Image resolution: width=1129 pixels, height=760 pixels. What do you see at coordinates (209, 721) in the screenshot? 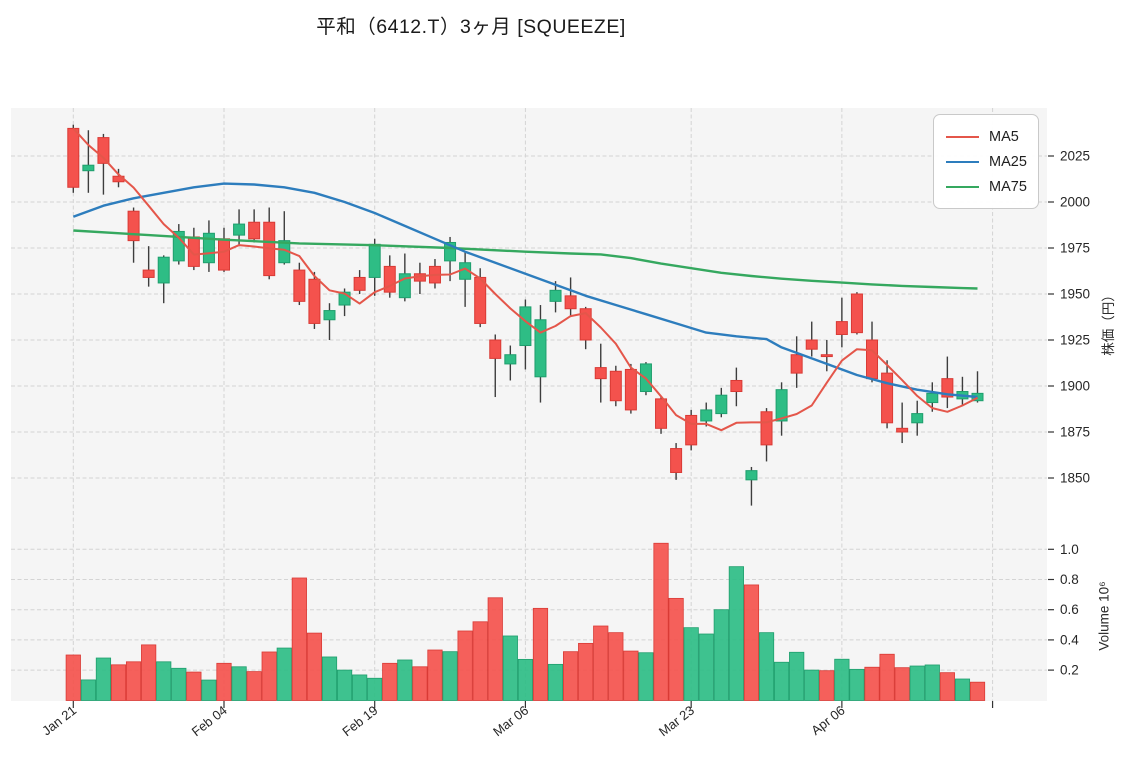
I see `date-tick-label: Feb 04` at bounding box center [209, 721].